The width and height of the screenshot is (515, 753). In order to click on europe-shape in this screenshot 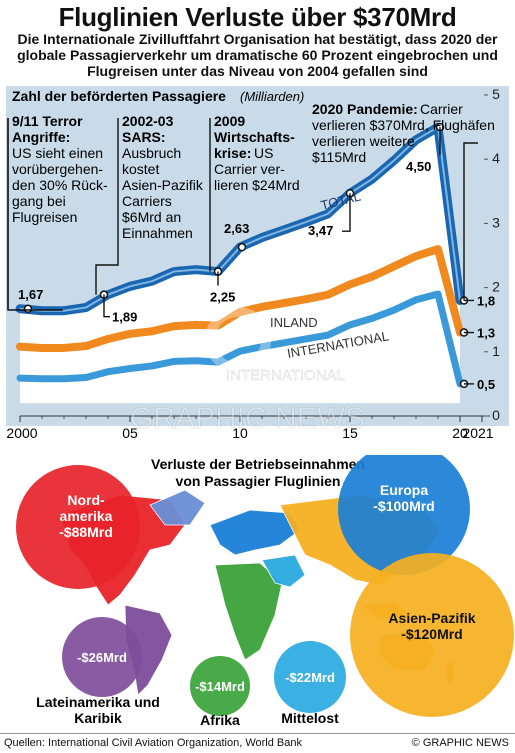, I will do `click(255, 532)`.